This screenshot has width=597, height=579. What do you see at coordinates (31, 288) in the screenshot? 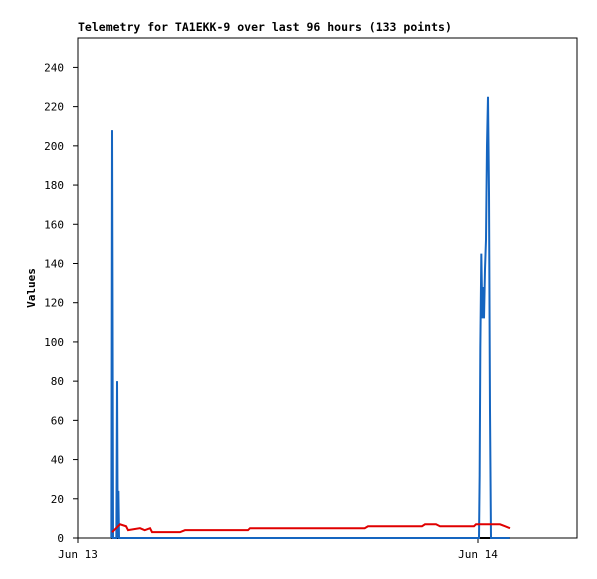
I see `y-axis-label: Values` at bounding box center [31, 288].